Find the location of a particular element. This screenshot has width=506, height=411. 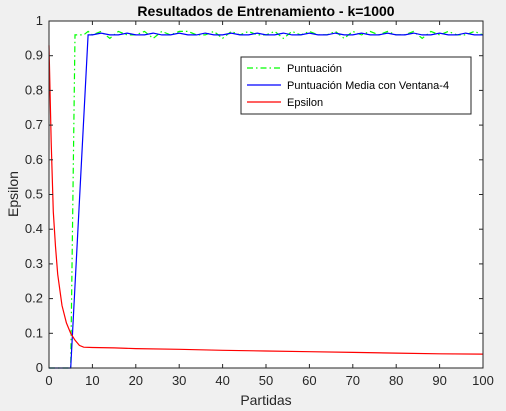

y-tick-label: 0.8 is located at coordinates (34, 89).